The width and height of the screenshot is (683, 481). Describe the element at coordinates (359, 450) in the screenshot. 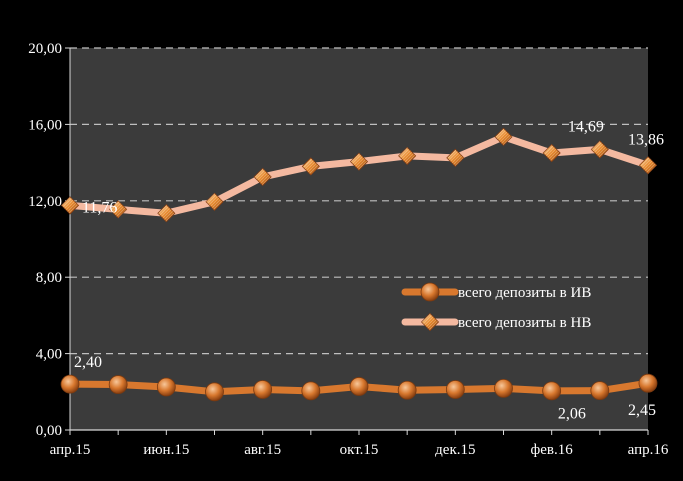

I see `x-tick-label: окт.15` at that location.